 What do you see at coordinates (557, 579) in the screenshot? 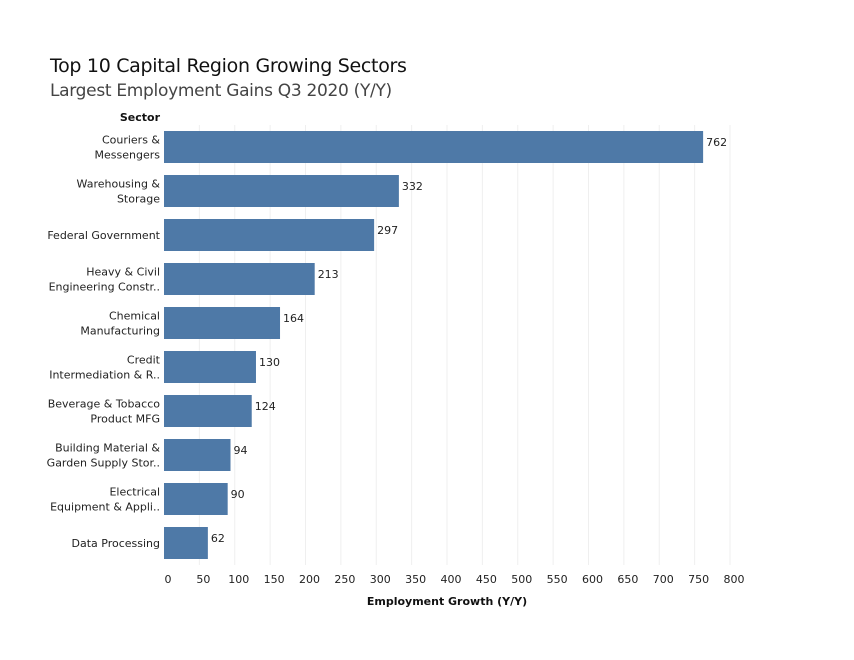
I see `x-tick-label: 550` at bounding box center [557, 579].